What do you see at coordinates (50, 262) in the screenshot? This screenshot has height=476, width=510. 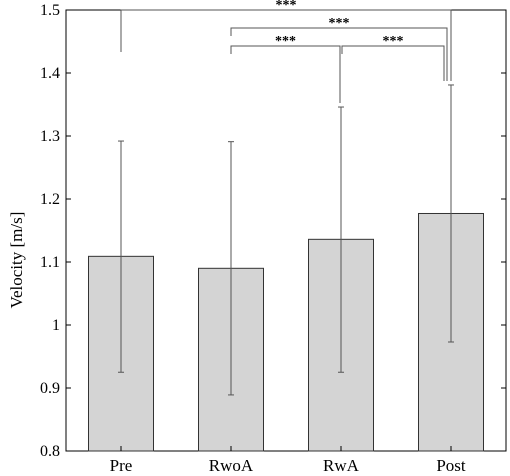 I see `y-tick-label: 1.1` at bounding box center [50, 262].